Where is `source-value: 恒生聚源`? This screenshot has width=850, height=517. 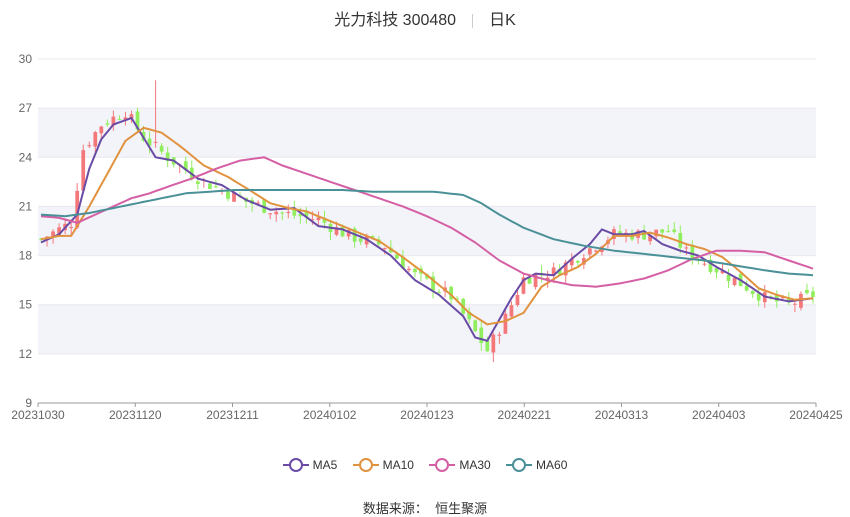 source-value: 恒生聚源 is located at coordinates (461, 508).